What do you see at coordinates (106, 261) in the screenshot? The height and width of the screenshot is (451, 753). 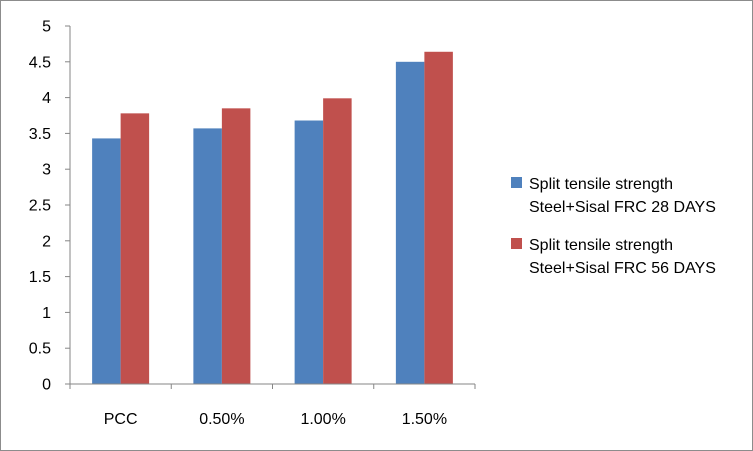 I see `bar-series-1-pcc` at bounding box center [106, 261].